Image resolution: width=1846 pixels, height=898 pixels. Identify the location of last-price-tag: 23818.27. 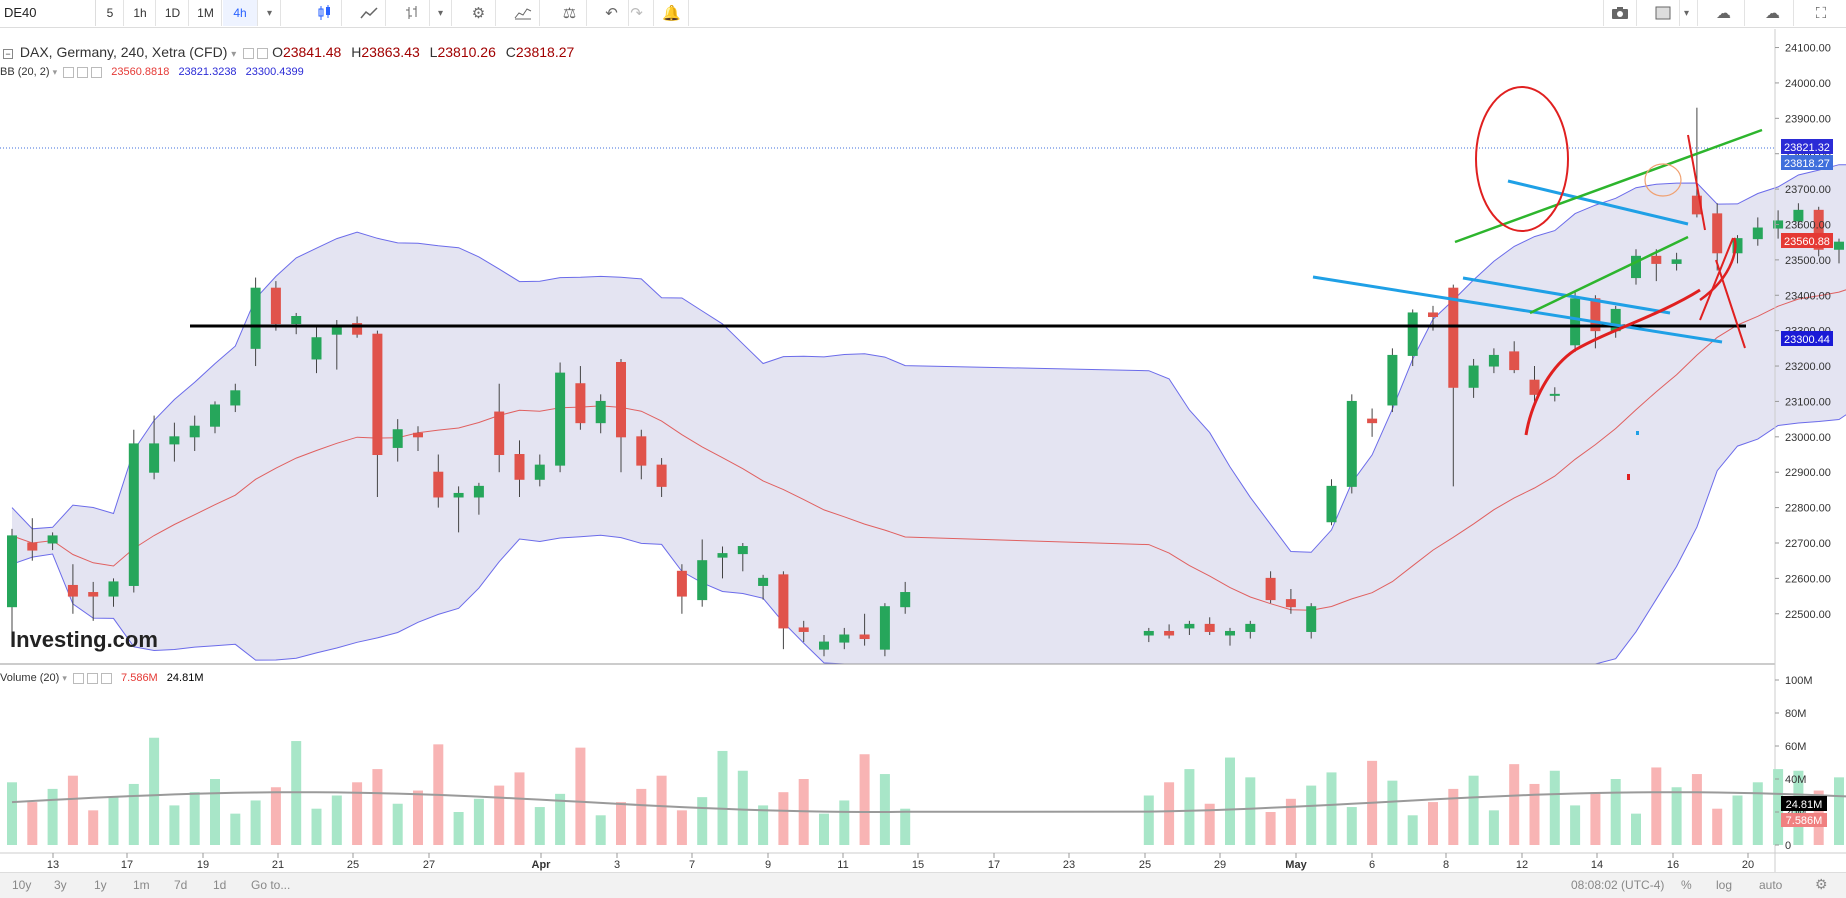
(1807, 164).